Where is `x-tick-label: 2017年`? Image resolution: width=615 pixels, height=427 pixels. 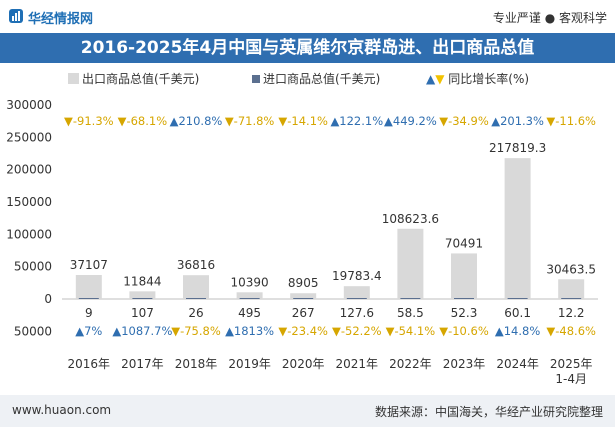 x-tick-label: 2017年 is located at coordinates (142, 364).